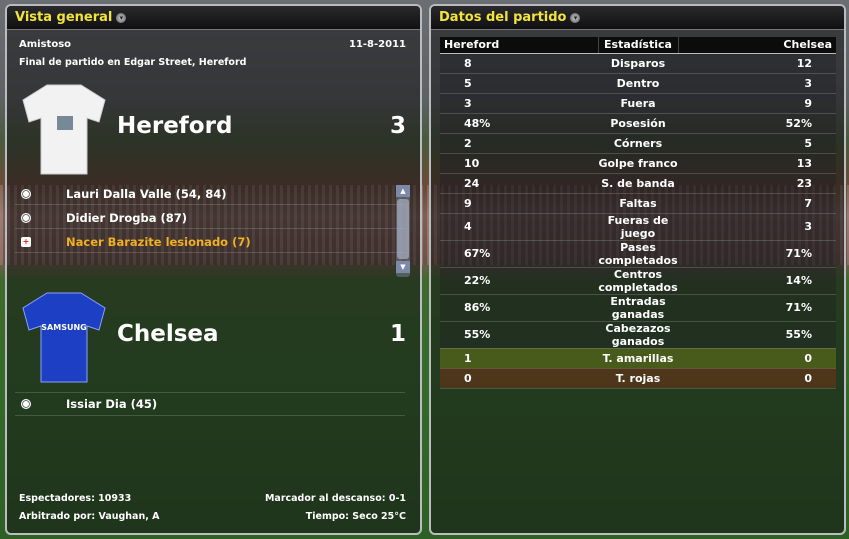  I want to click on stat-name: Posesión, so click(638, 123).